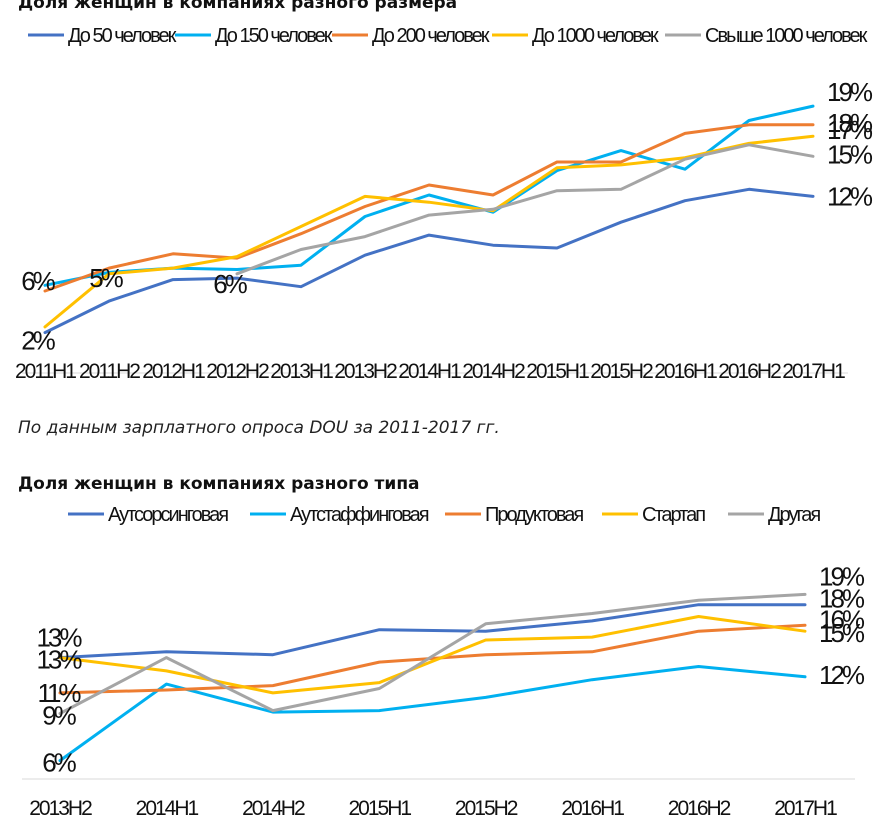 This screenshot has width=883, height=823. I want to click on chart1-x-tick: 2015H1, so click(557, 371).